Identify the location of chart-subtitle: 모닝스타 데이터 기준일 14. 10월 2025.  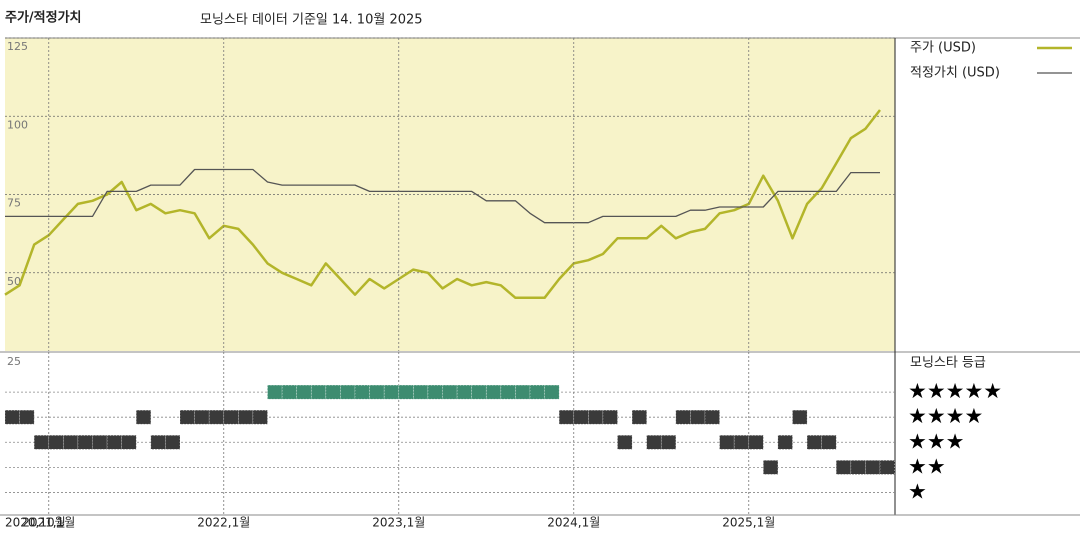
(311, 20).